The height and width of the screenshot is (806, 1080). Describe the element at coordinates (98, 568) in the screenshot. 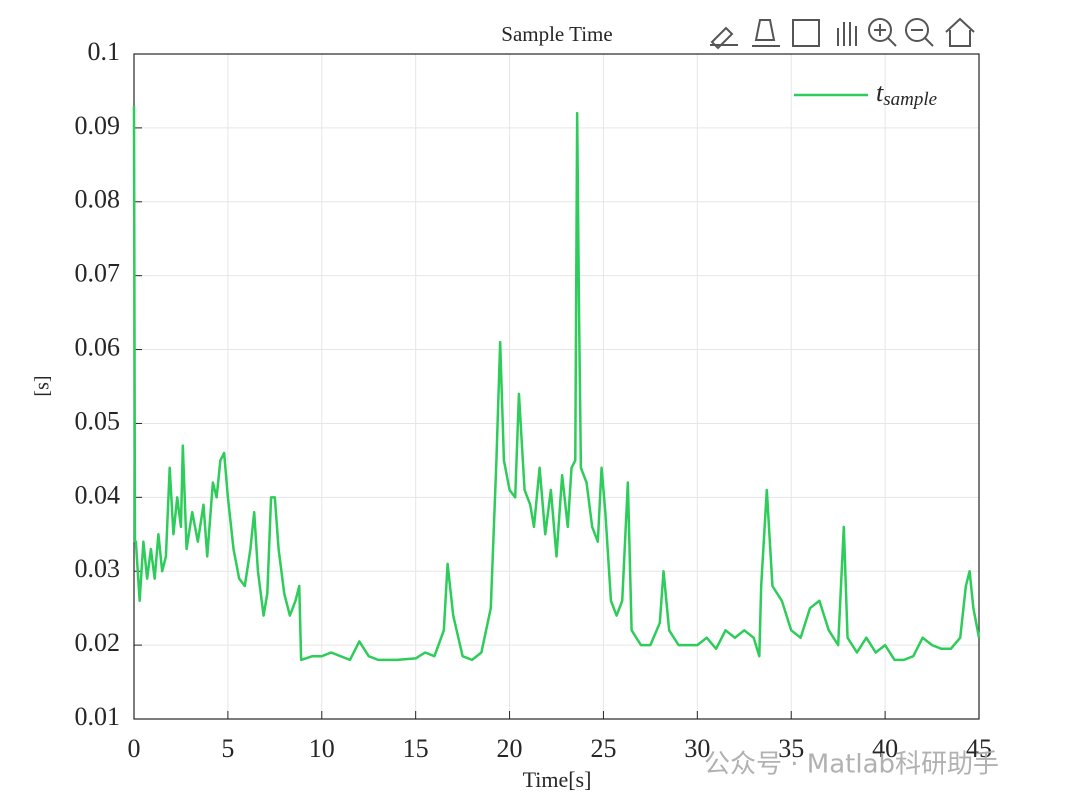

I see `y-tick-label: 0.03` at that location.